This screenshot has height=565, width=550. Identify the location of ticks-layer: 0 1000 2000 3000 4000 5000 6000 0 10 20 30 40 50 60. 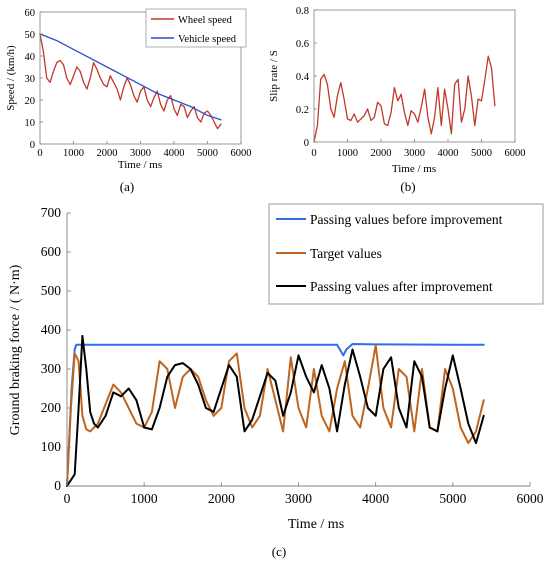
(138, 83).